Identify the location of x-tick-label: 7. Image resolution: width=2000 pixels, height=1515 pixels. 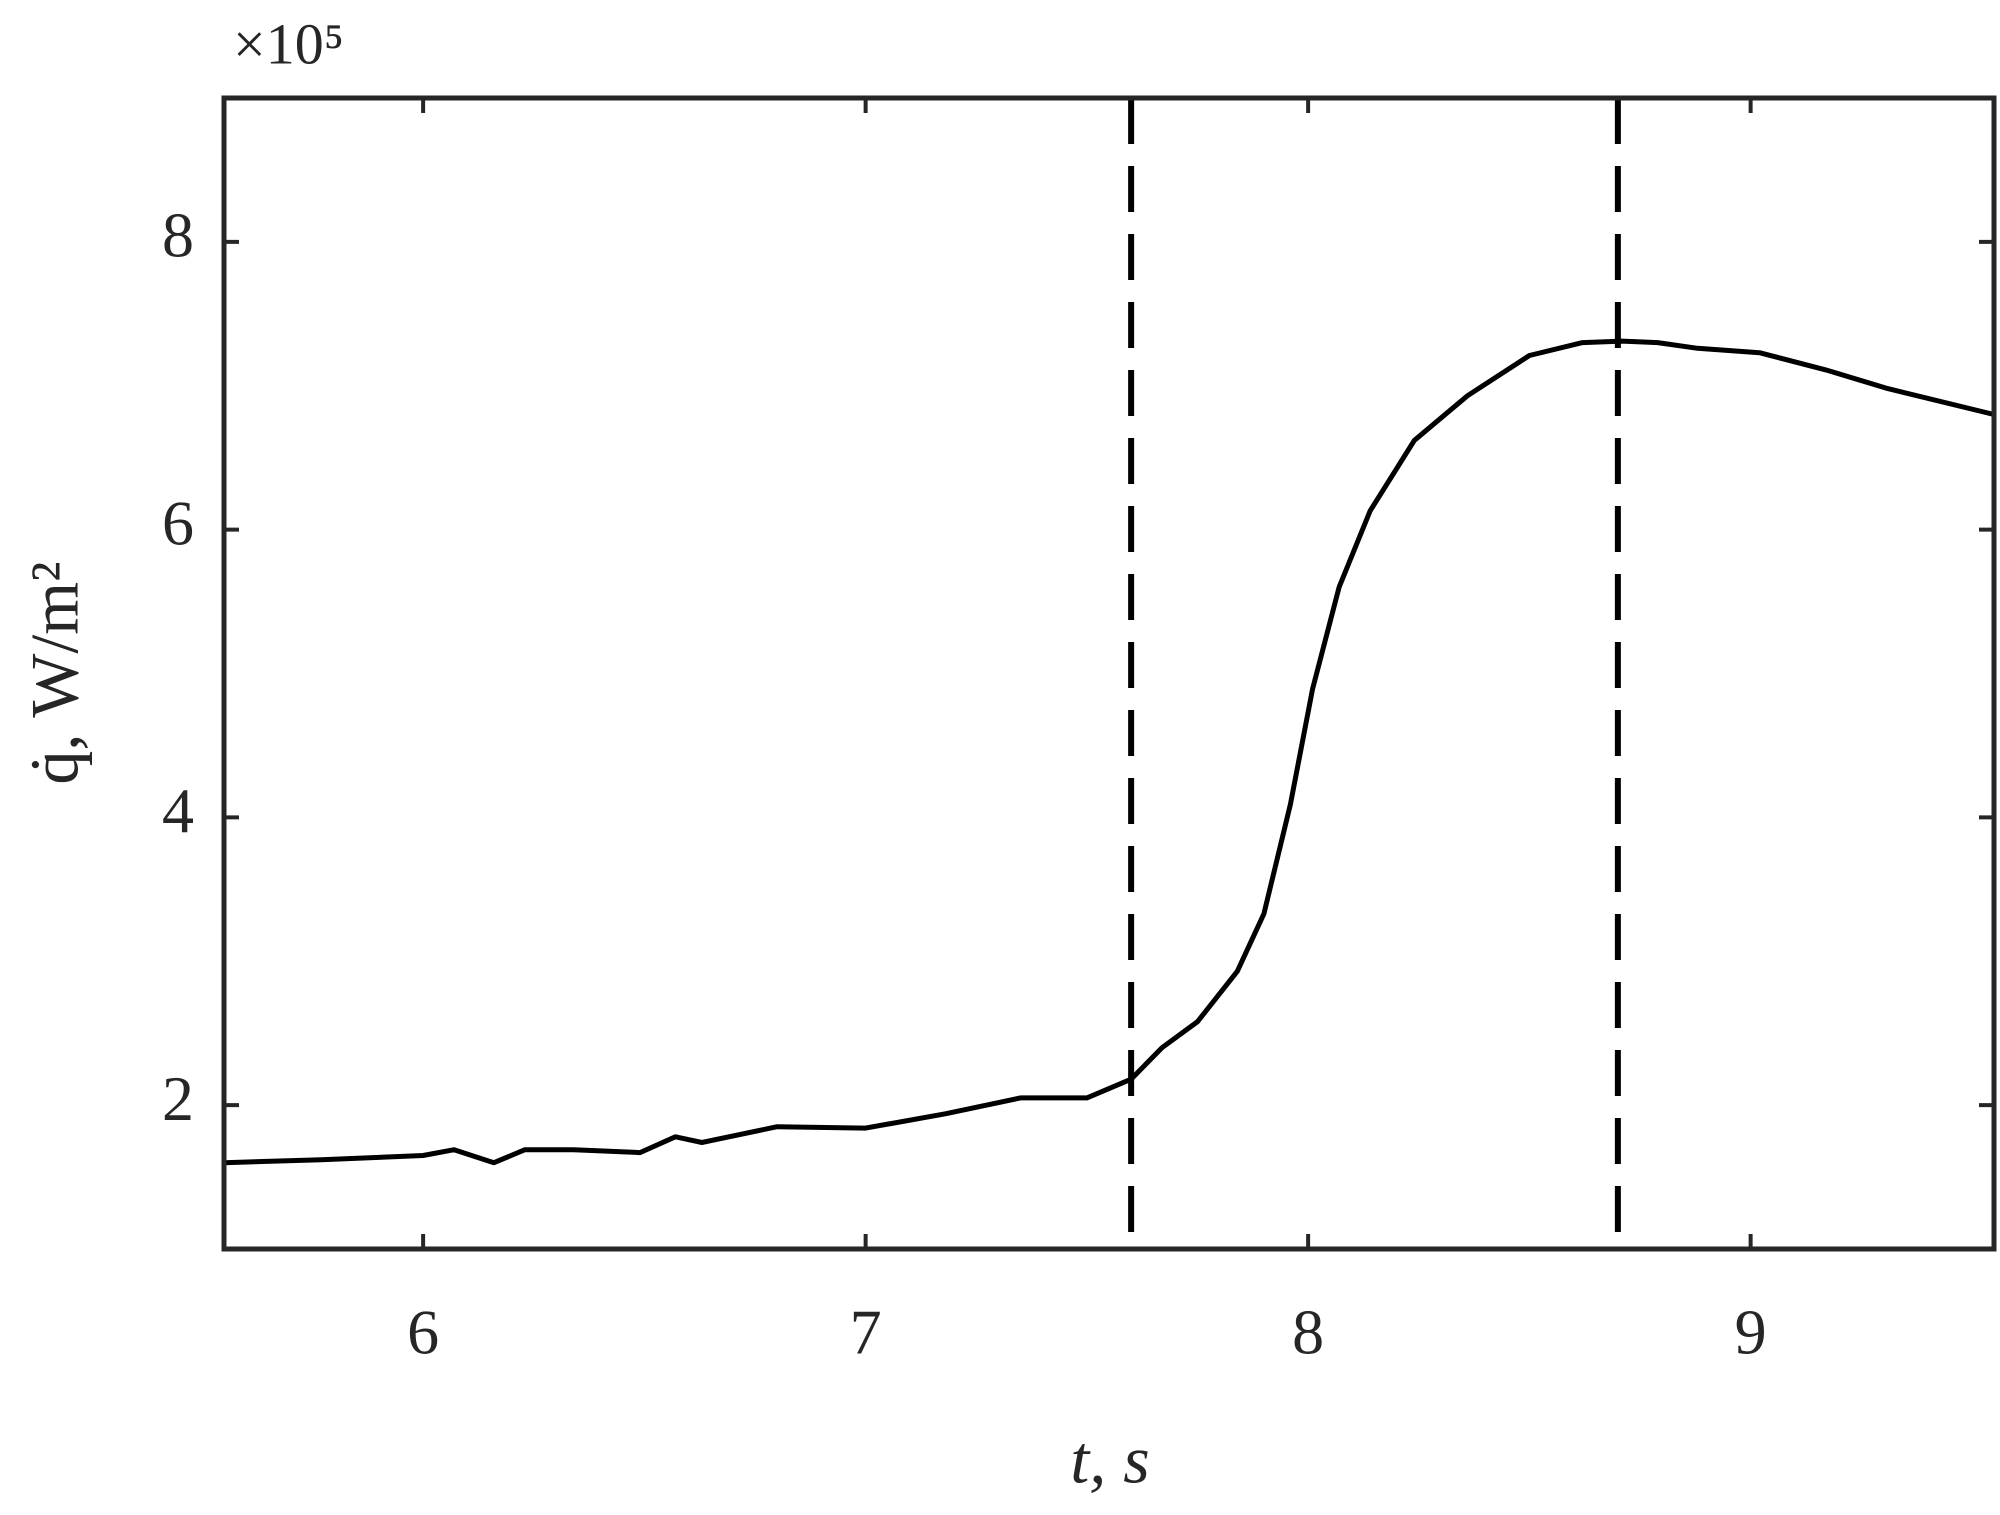
(866, 1332).